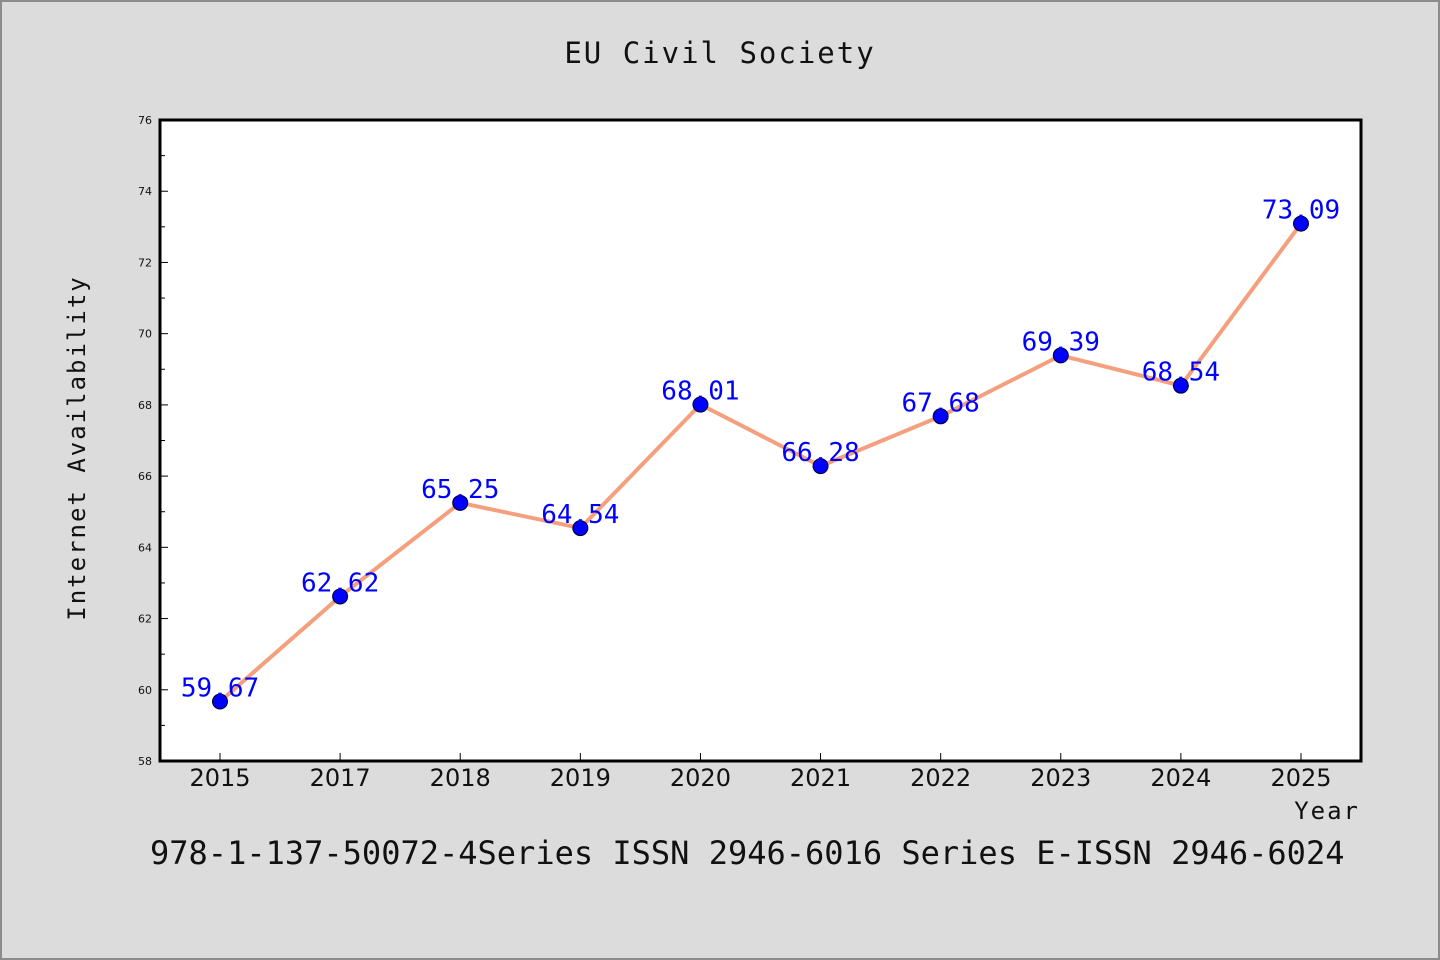 The image size is (1440, 960). I want to click on y-tick-label: 76, so click(145, 120).